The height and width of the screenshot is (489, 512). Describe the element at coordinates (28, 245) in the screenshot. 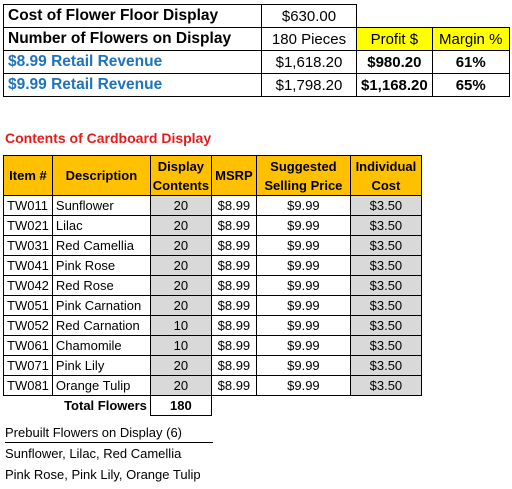

I see `cell-item-number: TW031` at that location.